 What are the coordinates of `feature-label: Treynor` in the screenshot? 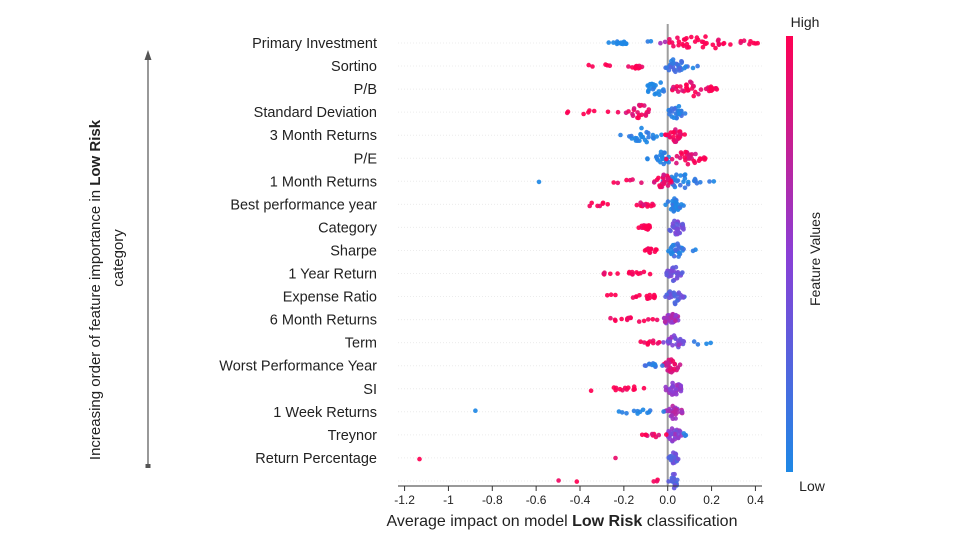 It's located at (353, 436).